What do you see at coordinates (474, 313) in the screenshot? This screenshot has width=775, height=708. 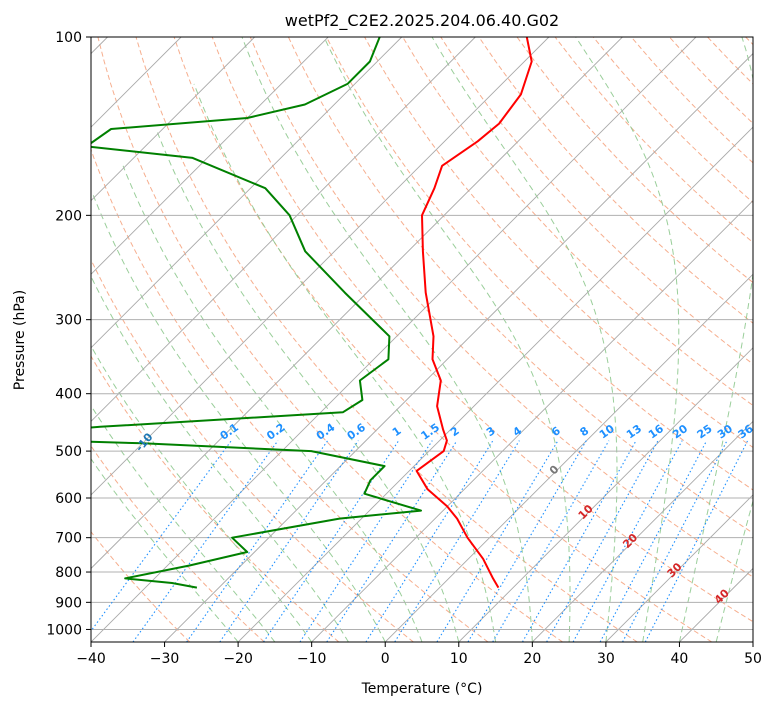 I see `temperature-profile-line` at bounding box center [474, 313].